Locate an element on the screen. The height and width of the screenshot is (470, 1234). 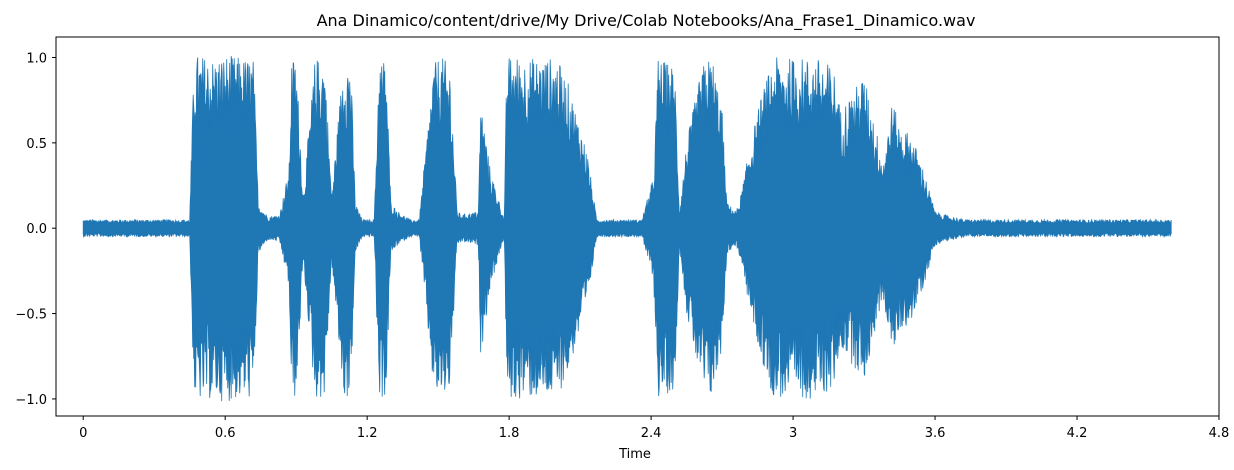
y-tick-label: 1.0 is located at coordinates (36, 58).